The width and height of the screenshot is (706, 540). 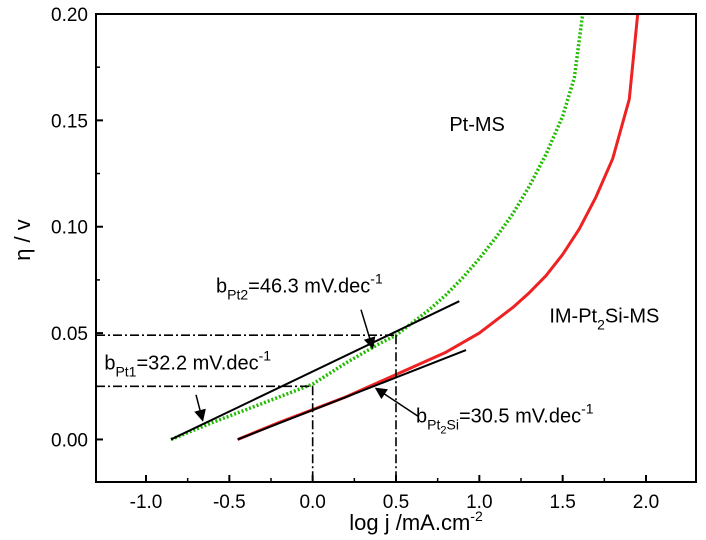 I want to click on y-tick-label: 0.15, so click(x=69, y=121).